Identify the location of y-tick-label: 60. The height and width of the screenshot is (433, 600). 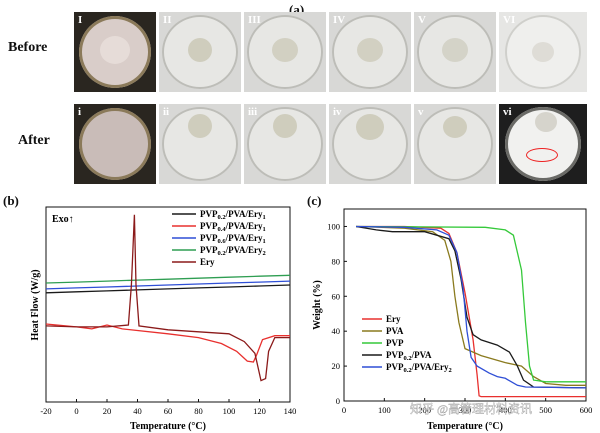
(336, 296).